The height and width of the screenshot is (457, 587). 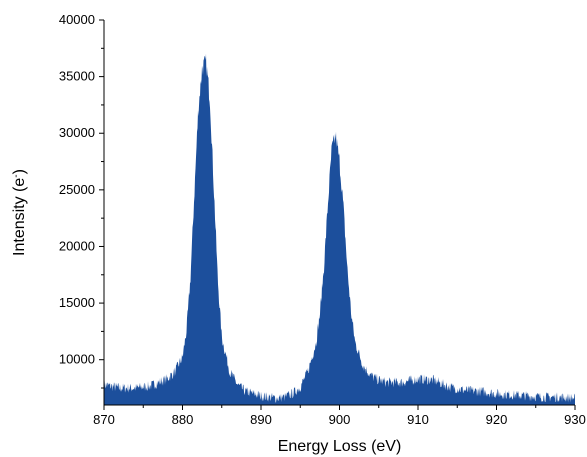 What do you see at coordinates (77, 245) in the screenshot?
I see `y-tick-label: 20000` at bounding box center [77, 245].